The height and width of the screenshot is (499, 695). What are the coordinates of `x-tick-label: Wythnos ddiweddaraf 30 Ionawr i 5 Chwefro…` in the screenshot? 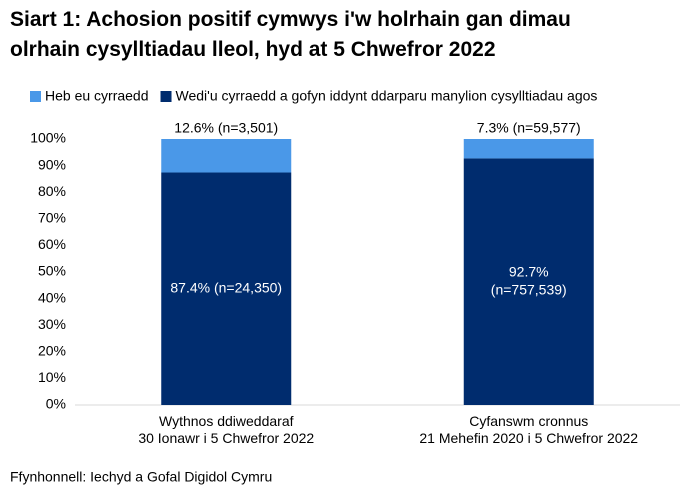 It's located at (226, 429).